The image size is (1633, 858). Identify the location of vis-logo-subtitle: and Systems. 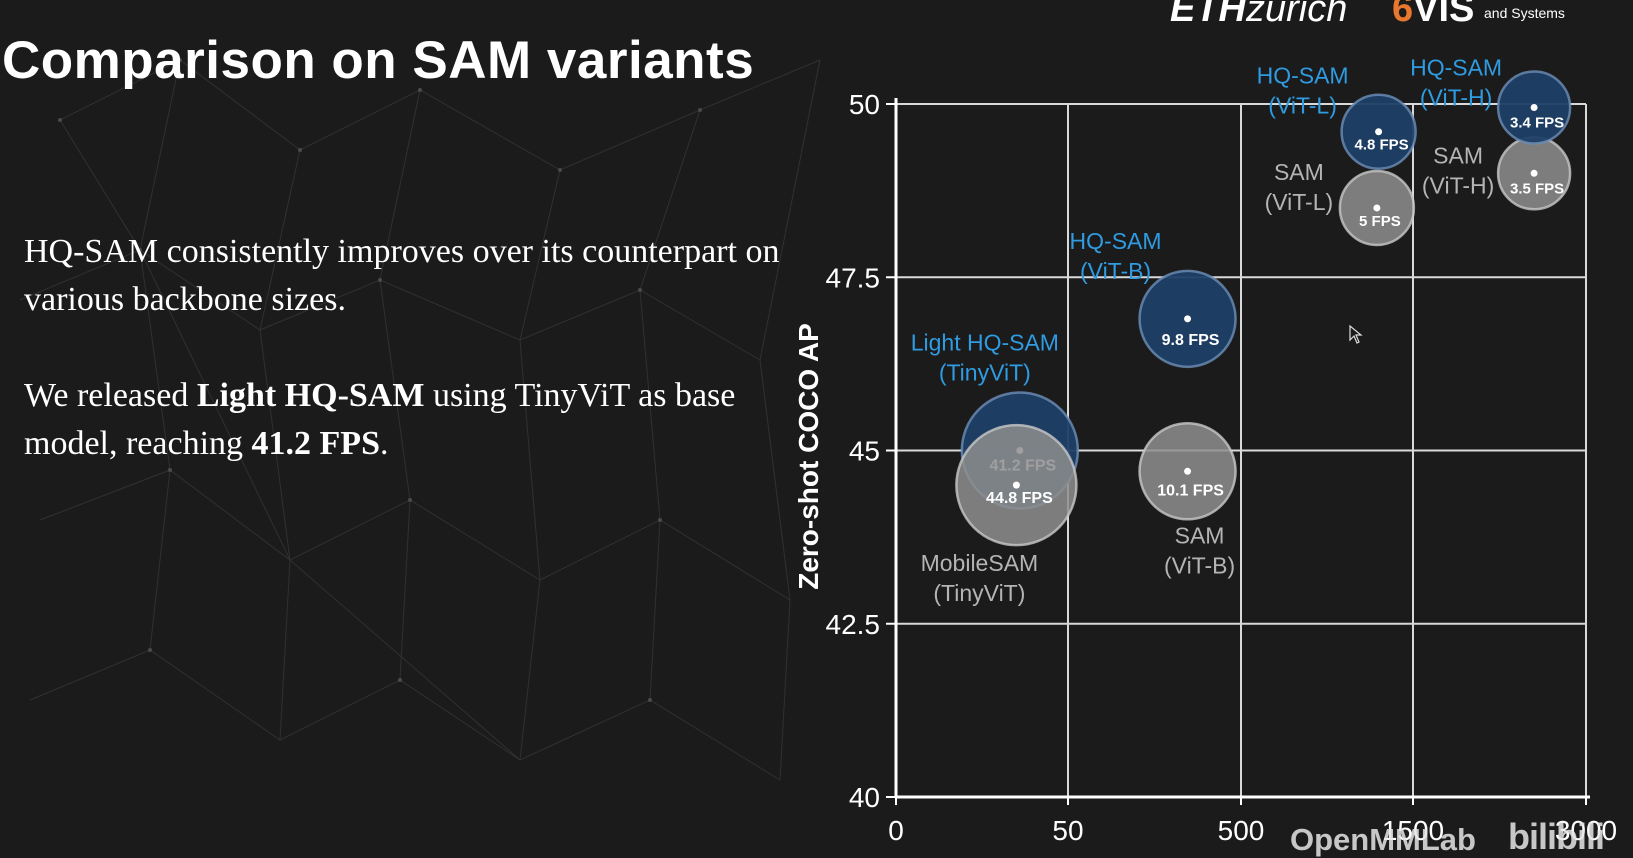
(1524, 13).